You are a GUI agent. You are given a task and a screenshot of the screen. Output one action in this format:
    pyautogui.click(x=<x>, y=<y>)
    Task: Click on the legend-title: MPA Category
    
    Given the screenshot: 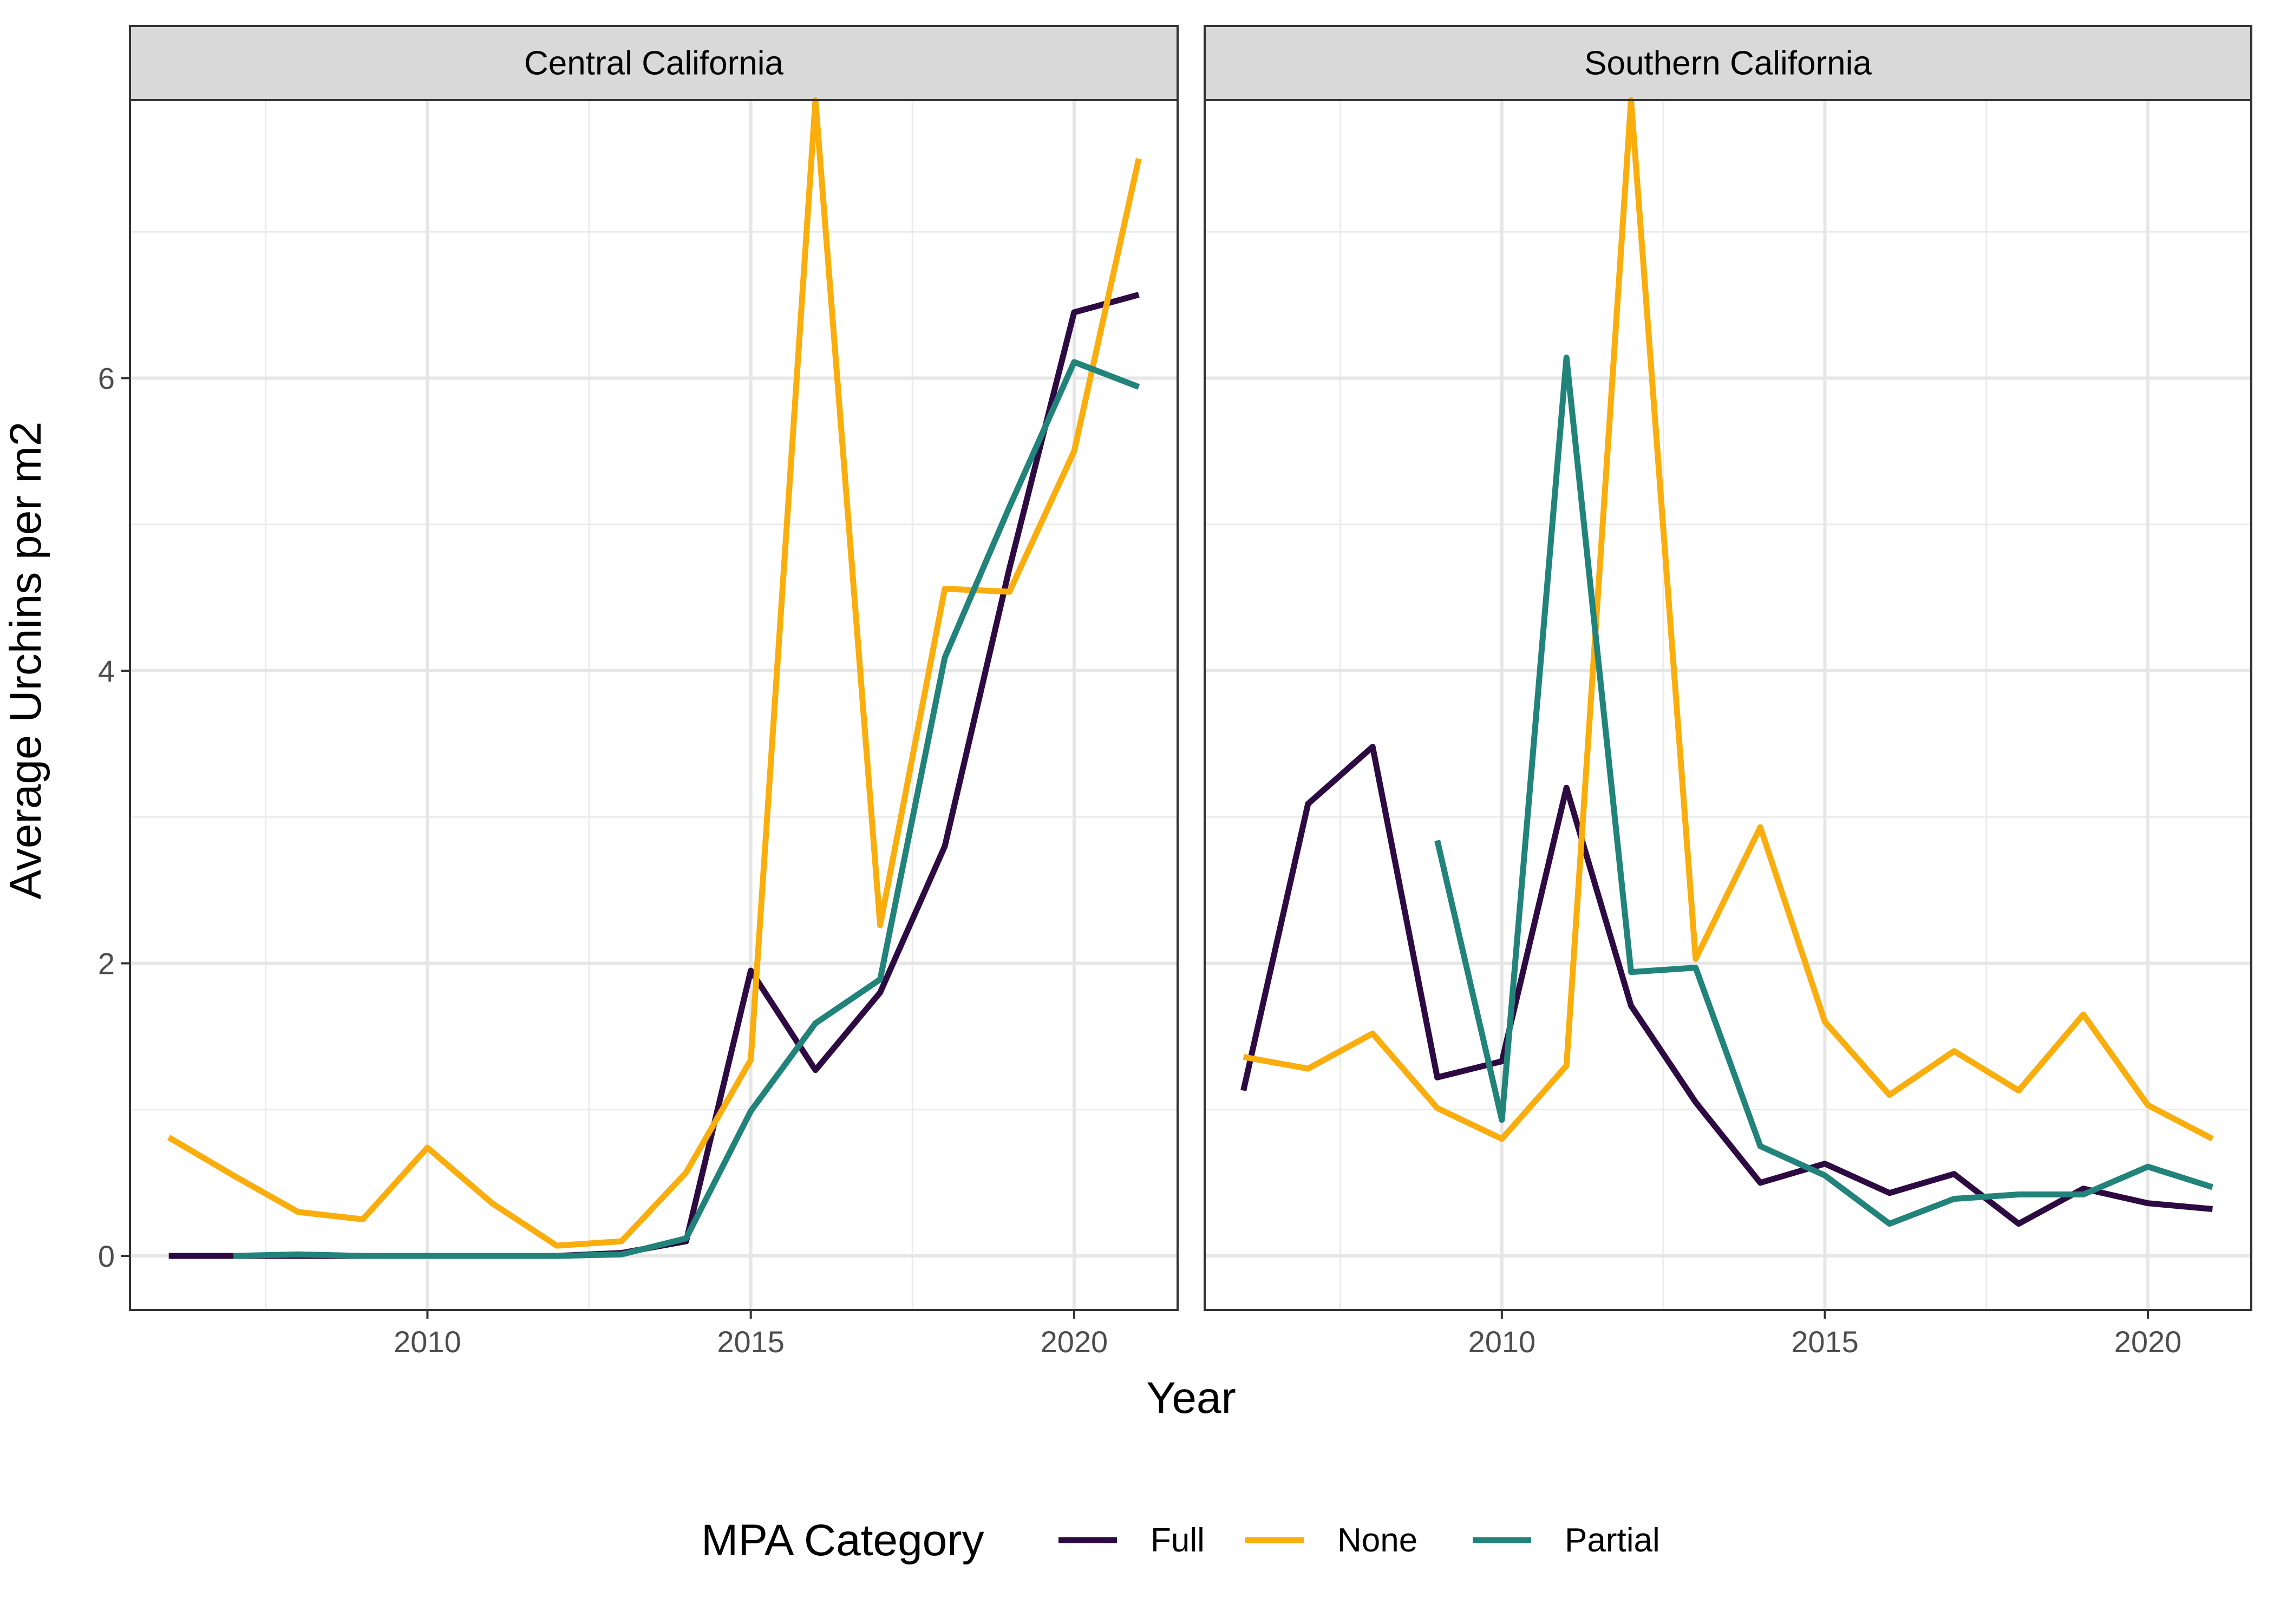 What is the action you would take?
    pyautogui.click(x=843, y=1540)
    